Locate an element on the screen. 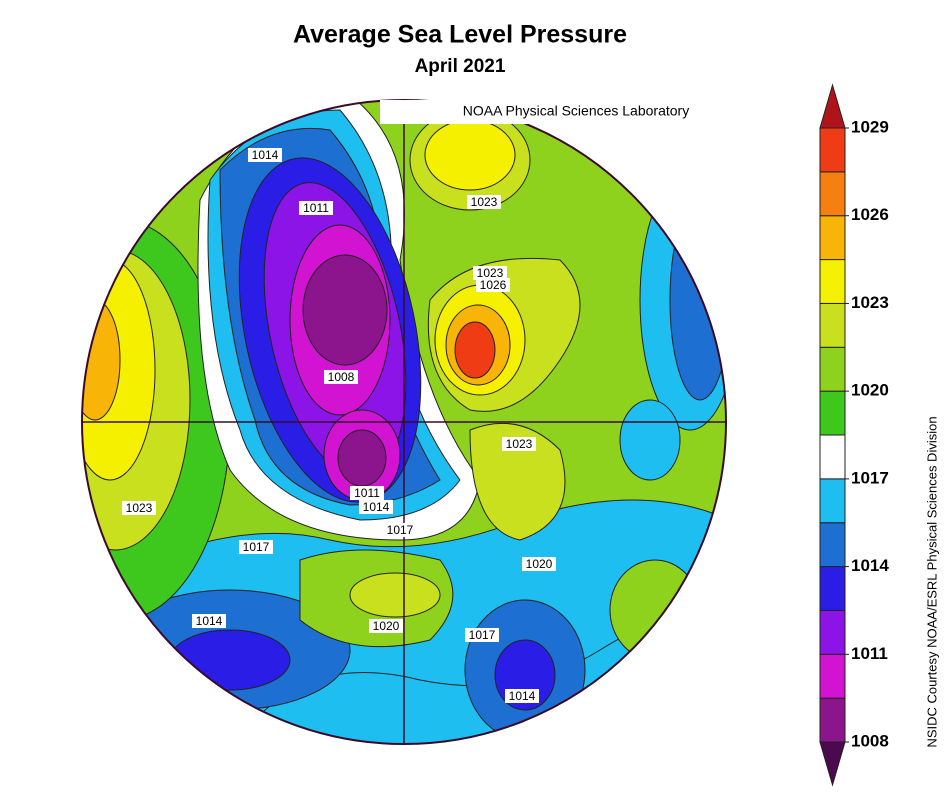 The width and height of the screenshot is (950, 805). colorbar-under is located at coordinates (832, 764).